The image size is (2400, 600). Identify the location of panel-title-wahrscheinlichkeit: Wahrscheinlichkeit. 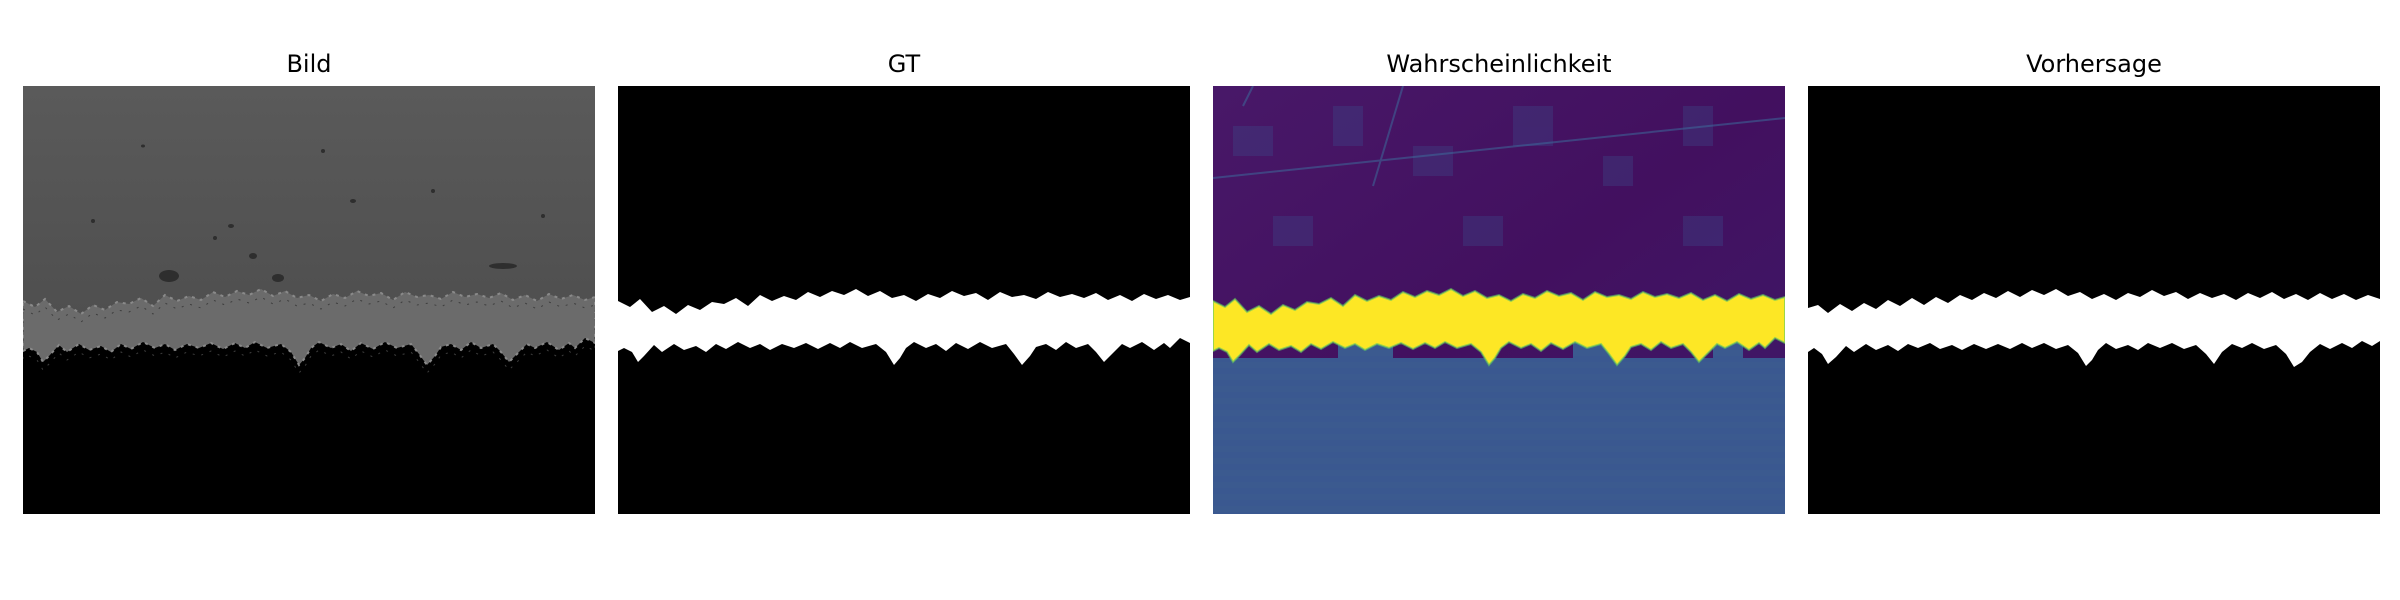
(1499, 64).